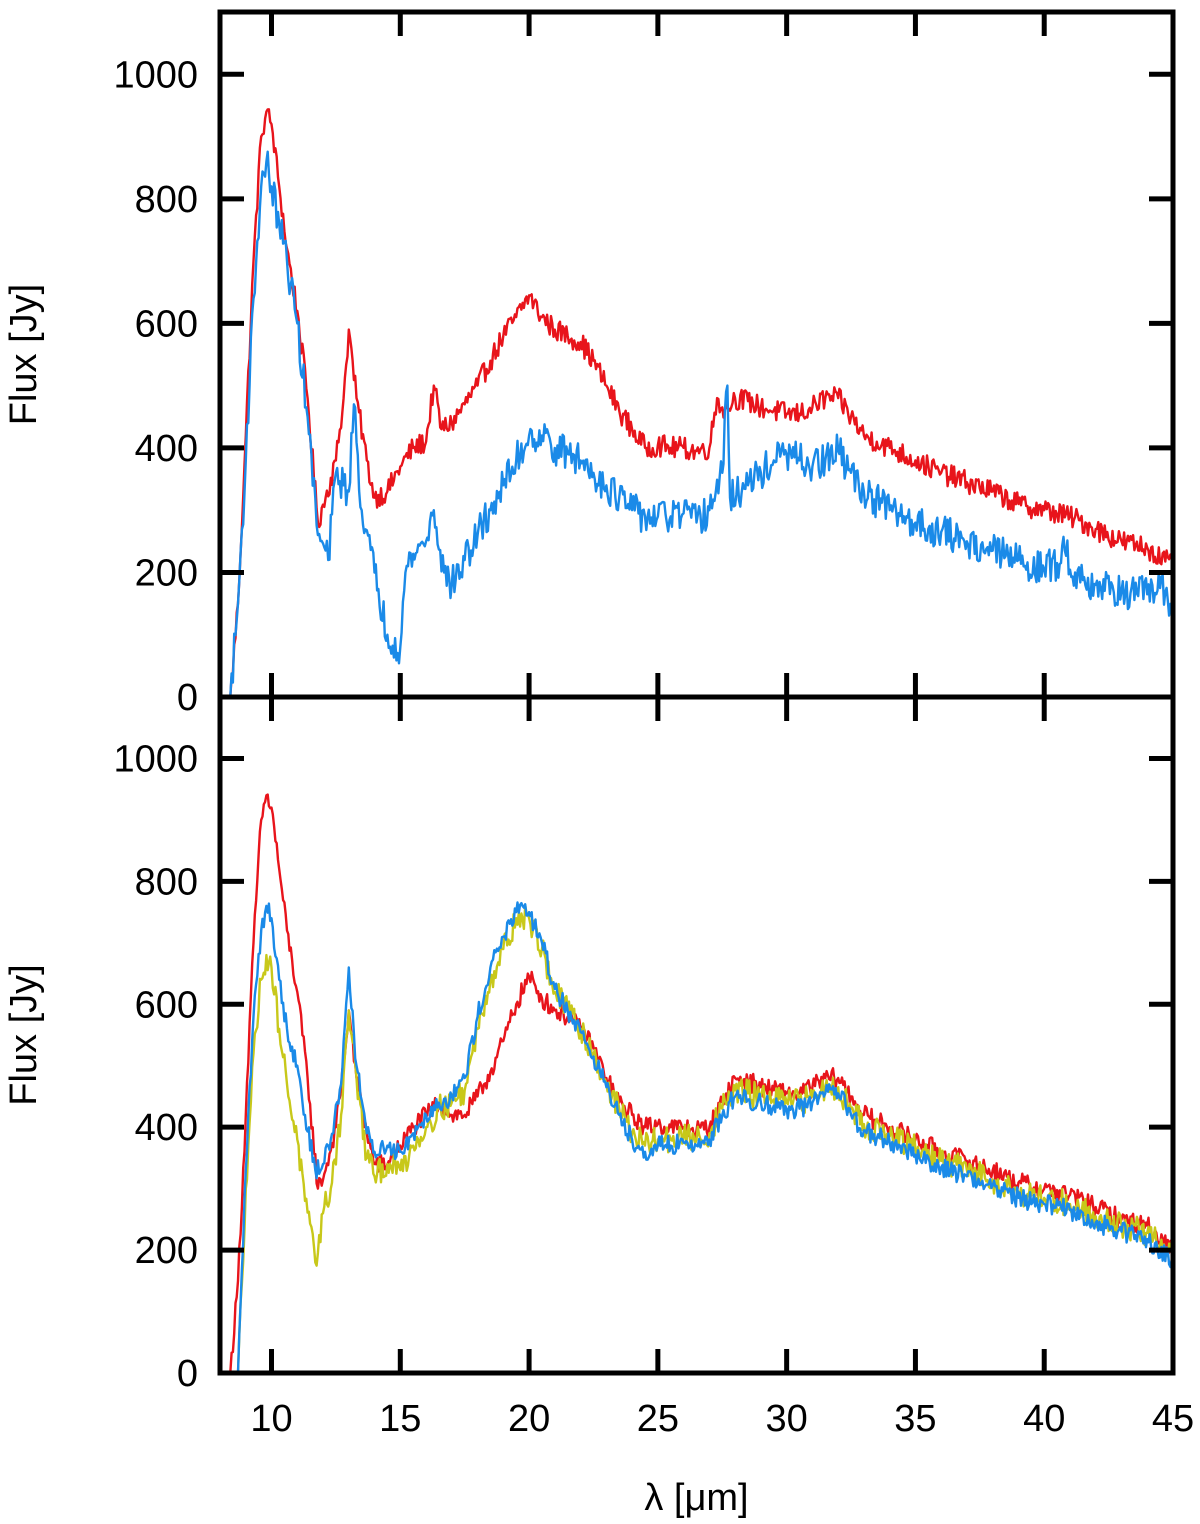  I want to click on x-tick-label: 10, so click(271, 1419).